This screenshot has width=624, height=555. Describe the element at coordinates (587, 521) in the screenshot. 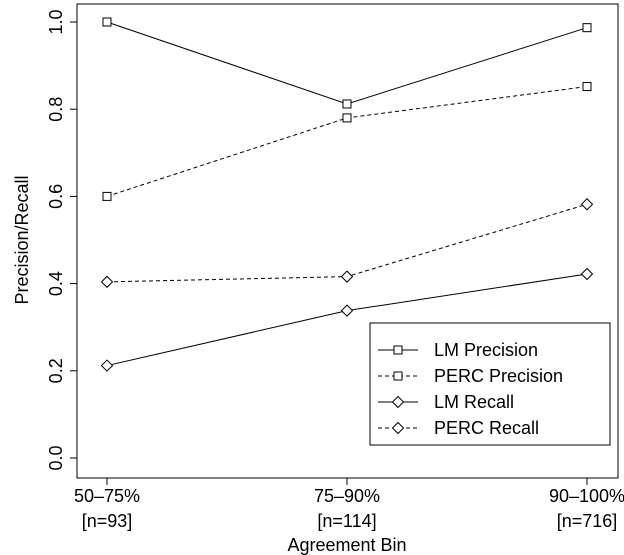

I see `x-tick-label-count: [n=716]` at that location.